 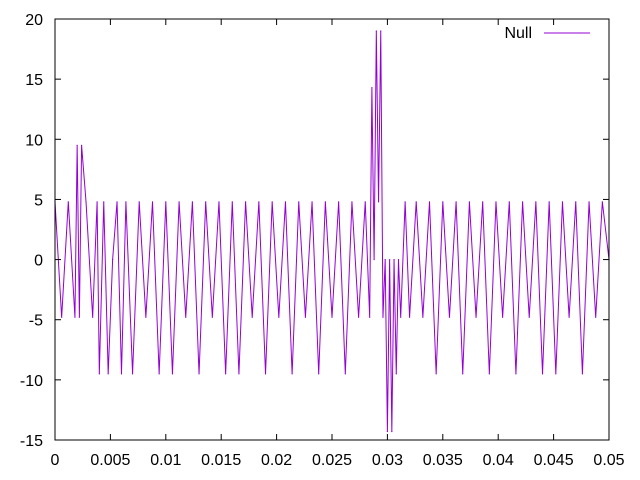 What do you see at coordinates (55, 460) in the screenshot?
I see `x-tick-label: 0` at bounding box center [55, 460].